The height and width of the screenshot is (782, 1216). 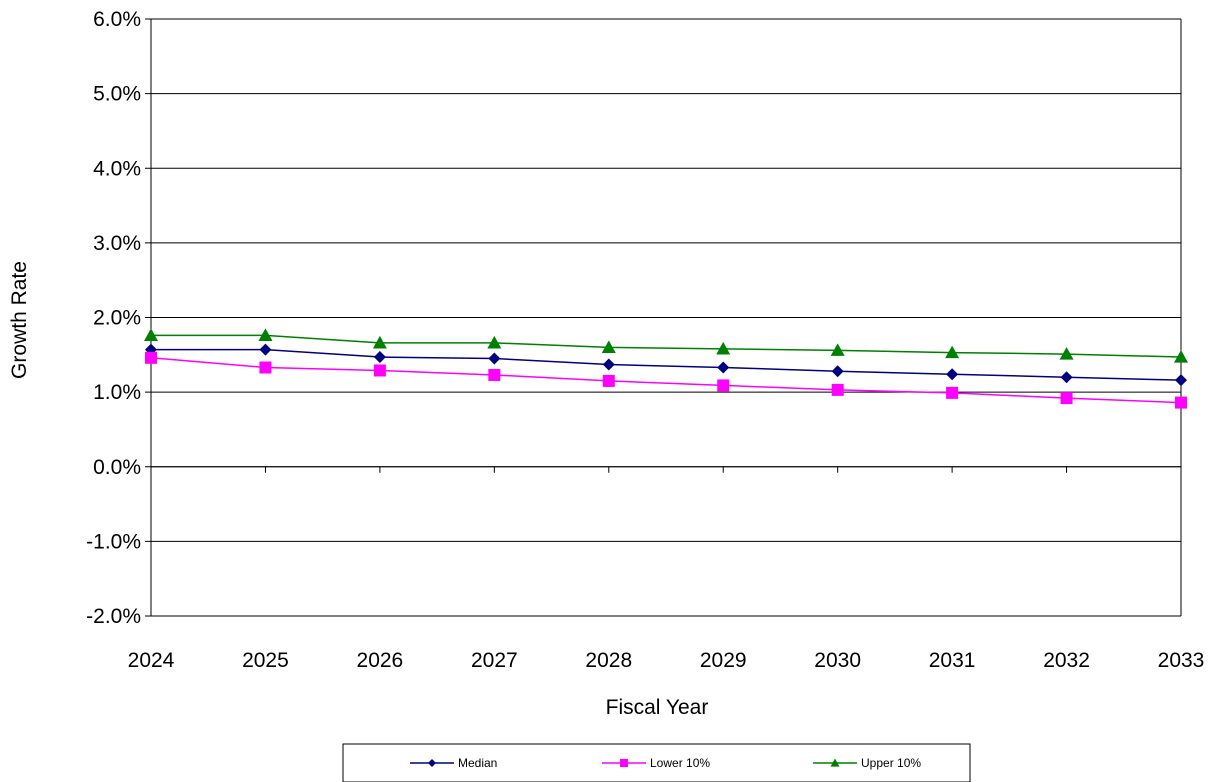 I want to click on legend-items: Median Lower 10% Upper 10%, so click(x=665, y=763).